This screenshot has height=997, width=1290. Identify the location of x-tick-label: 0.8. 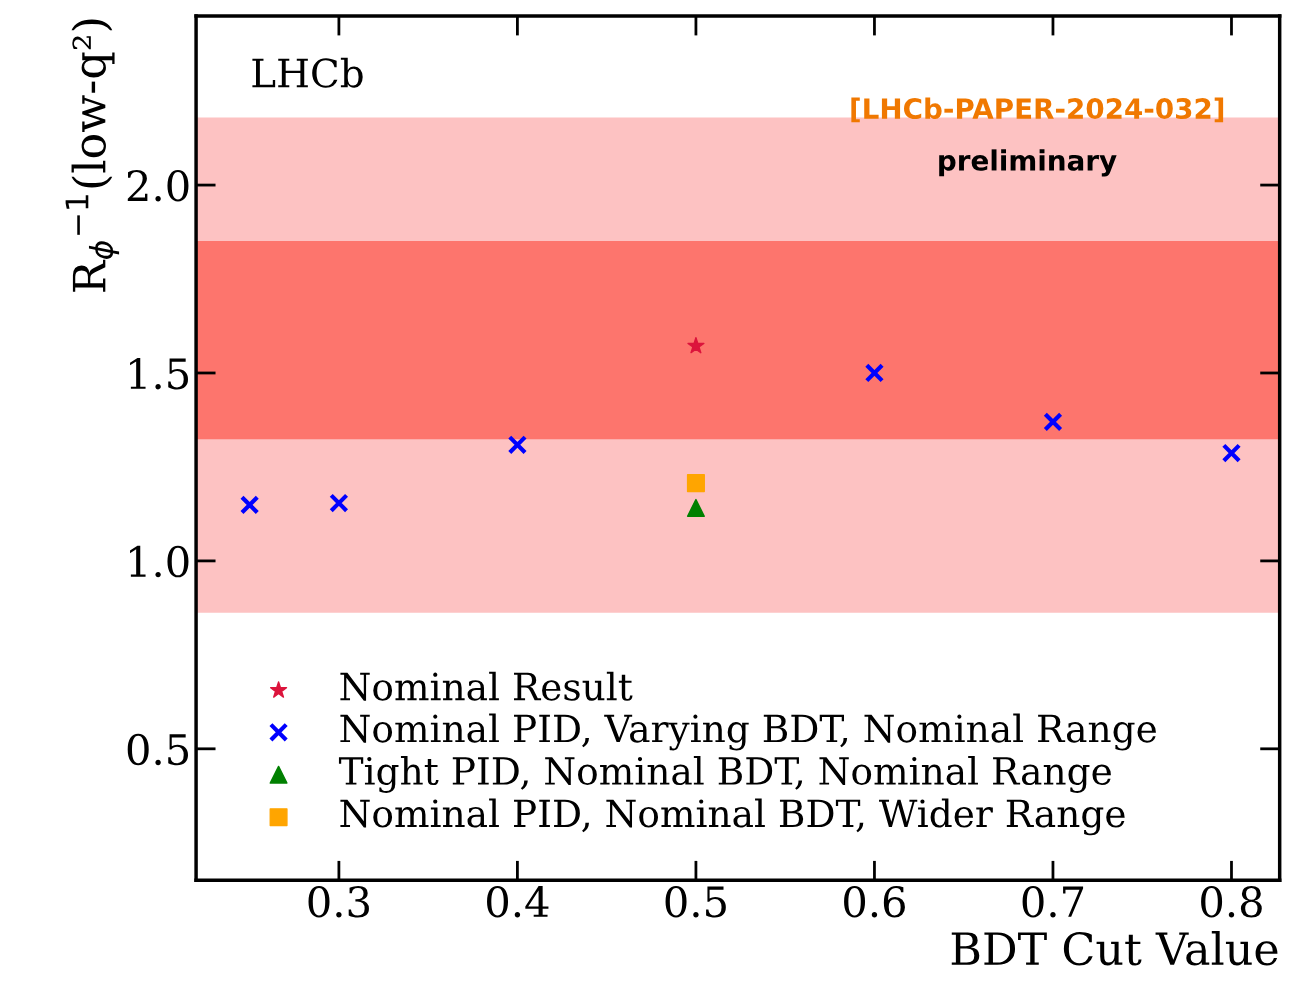
(1231, 901).